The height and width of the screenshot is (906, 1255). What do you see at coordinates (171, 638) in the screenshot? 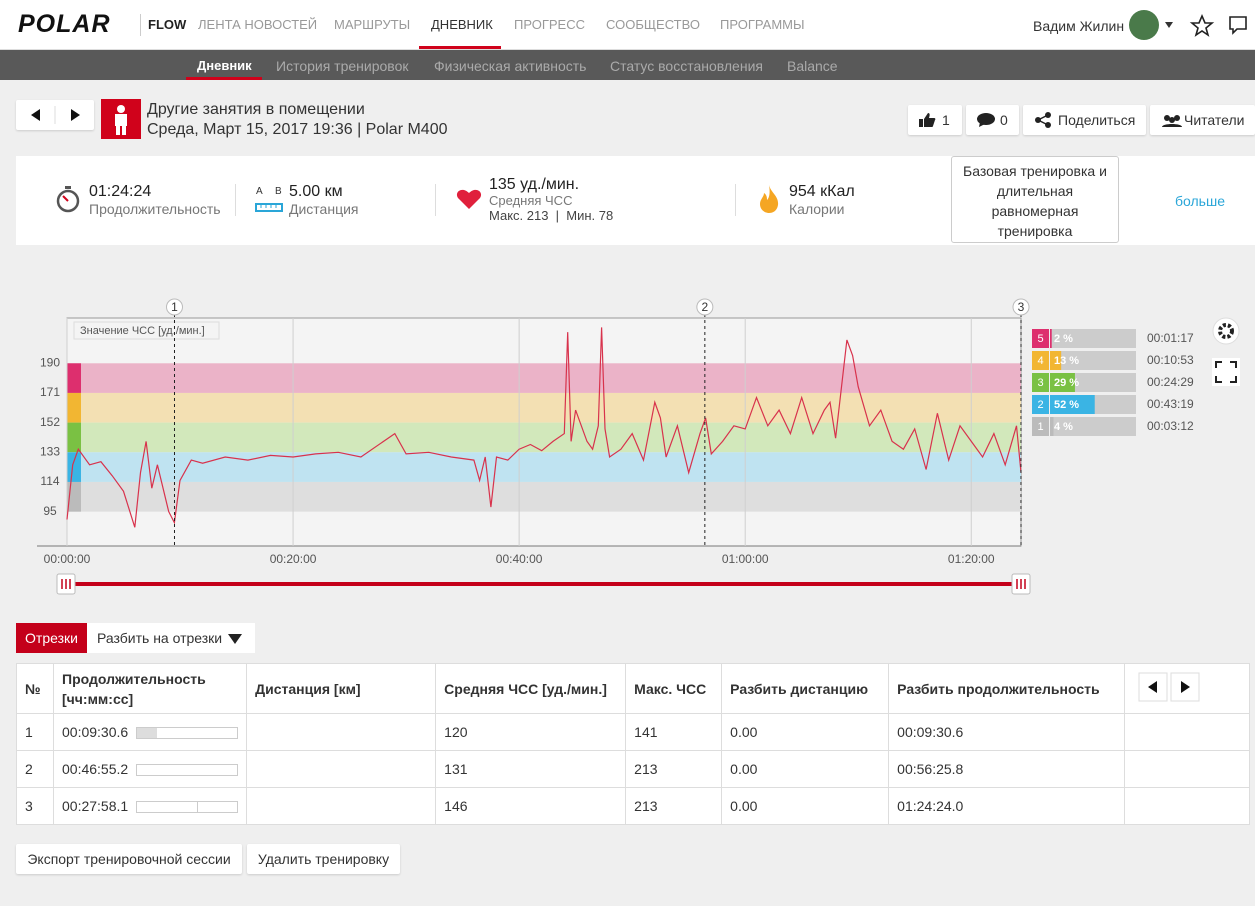
I see `split-dropdown: Разбить на отрезки` at bounding box center [171, 638].